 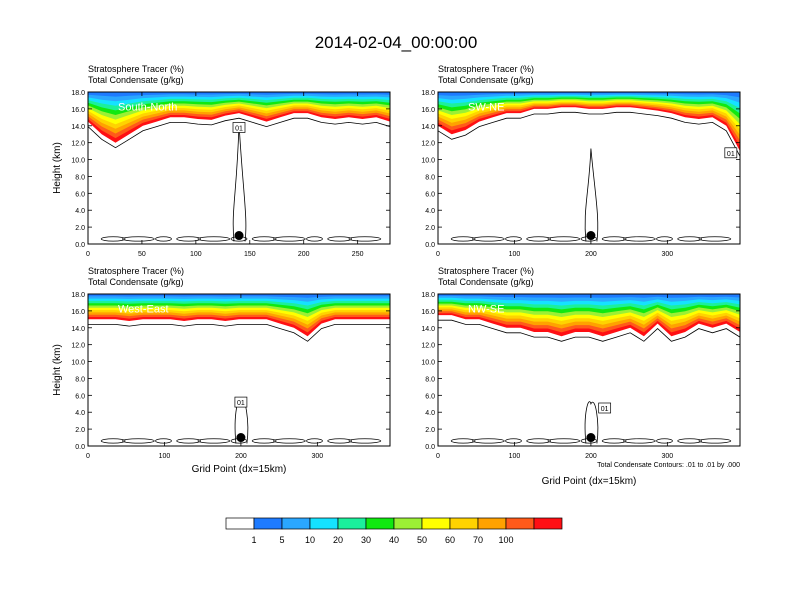 I want to click on colorbar-label: 1, so click(x=253, y=540).